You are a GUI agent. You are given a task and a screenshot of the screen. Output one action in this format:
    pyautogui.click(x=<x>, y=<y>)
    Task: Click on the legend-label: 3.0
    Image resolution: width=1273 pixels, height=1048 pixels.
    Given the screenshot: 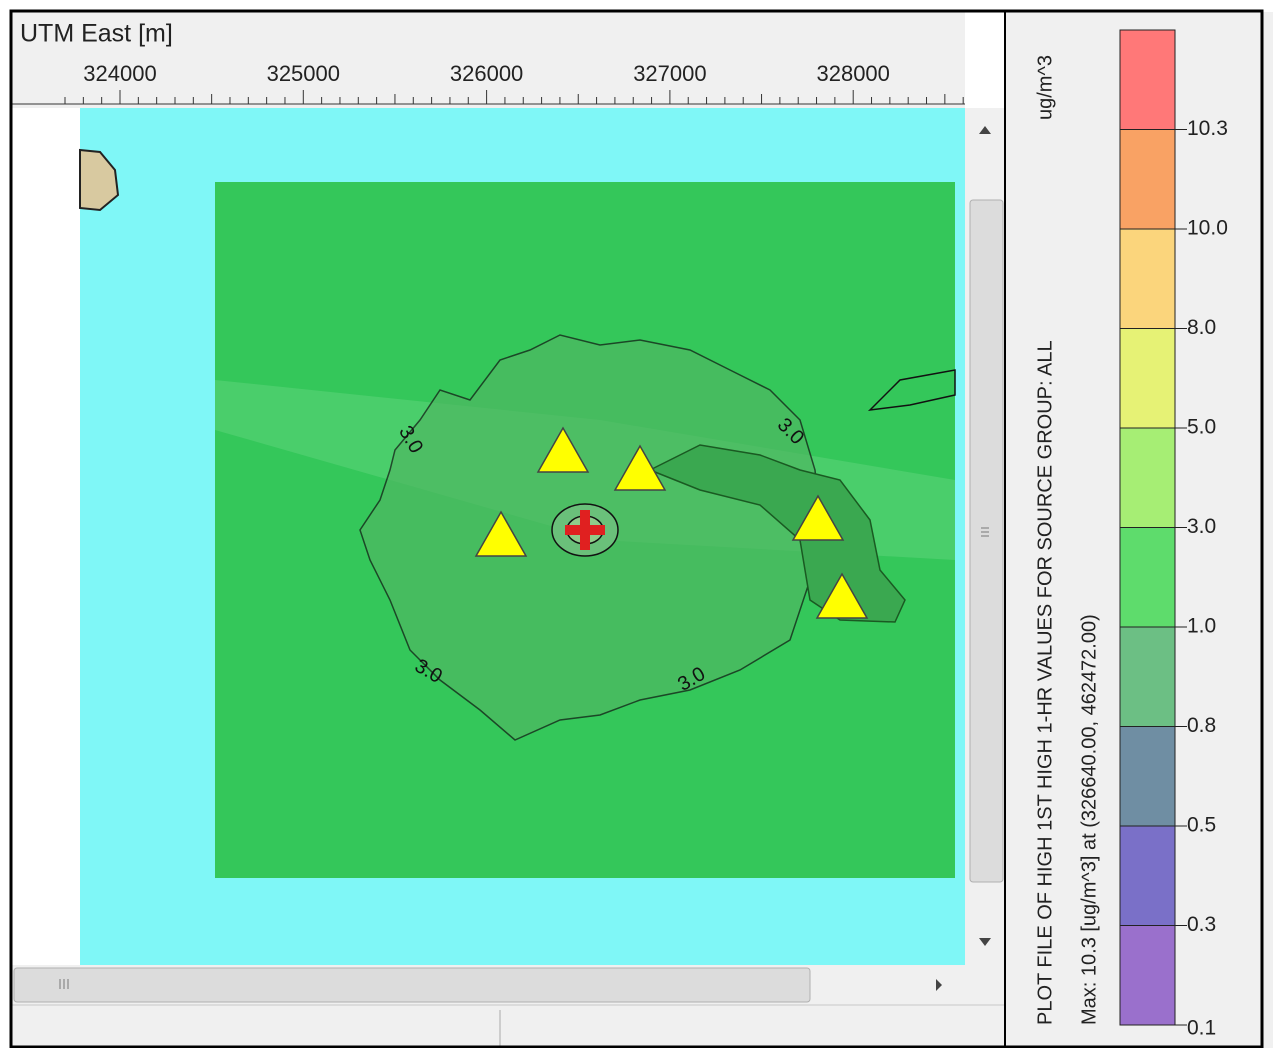 What is the action you would take?
    pyautogui.click(x=1201, y=526)
    